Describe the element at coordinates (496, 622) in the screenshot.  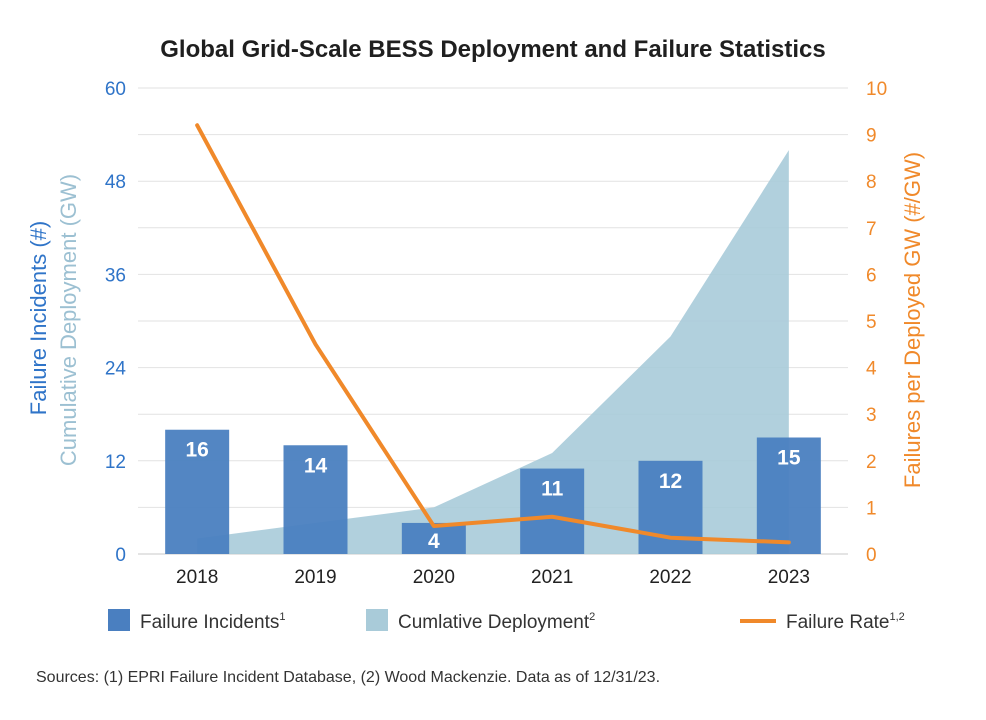
I see `legend-label: Cumlative Deployment2` at that location.